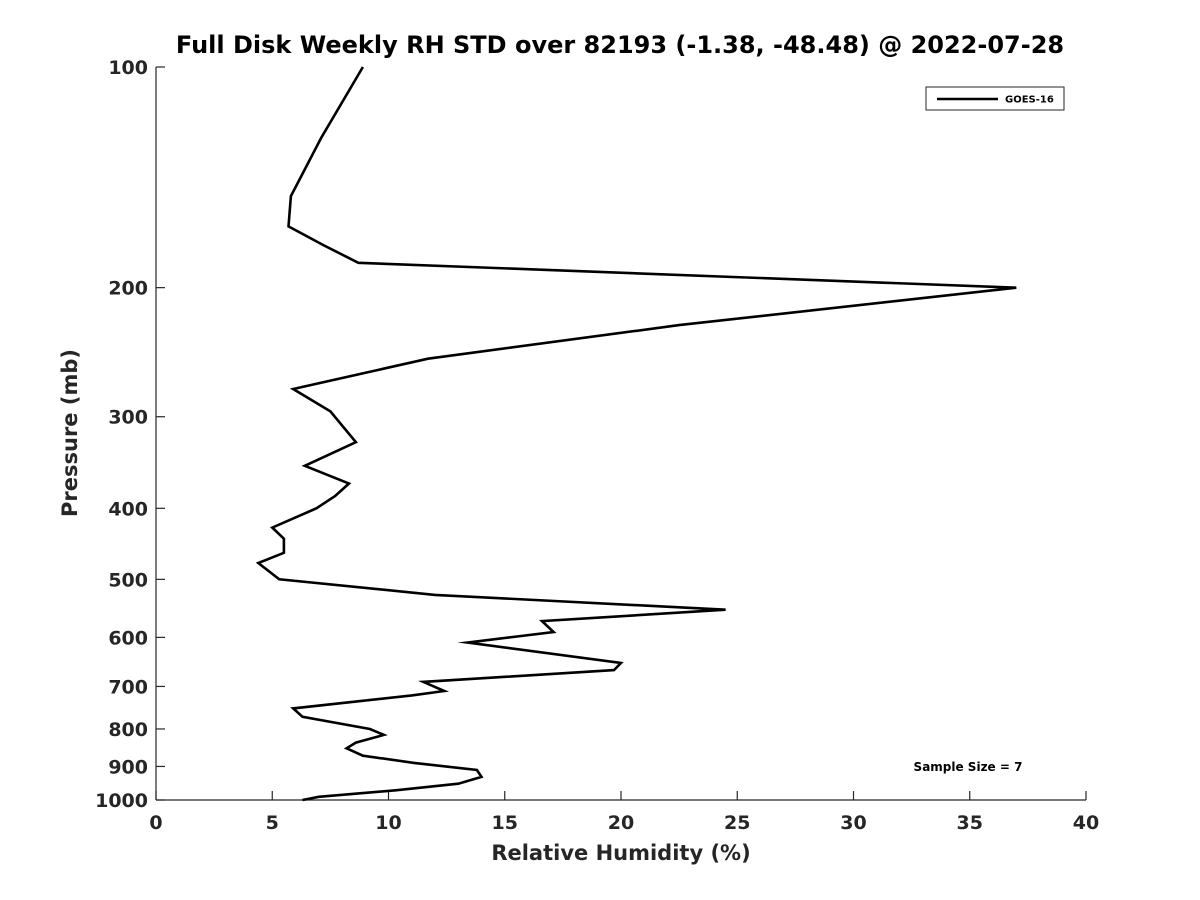 The height and width of the screenshot is (900, 1200). I want to click on x-tick-label: 0, so click(155, 823).